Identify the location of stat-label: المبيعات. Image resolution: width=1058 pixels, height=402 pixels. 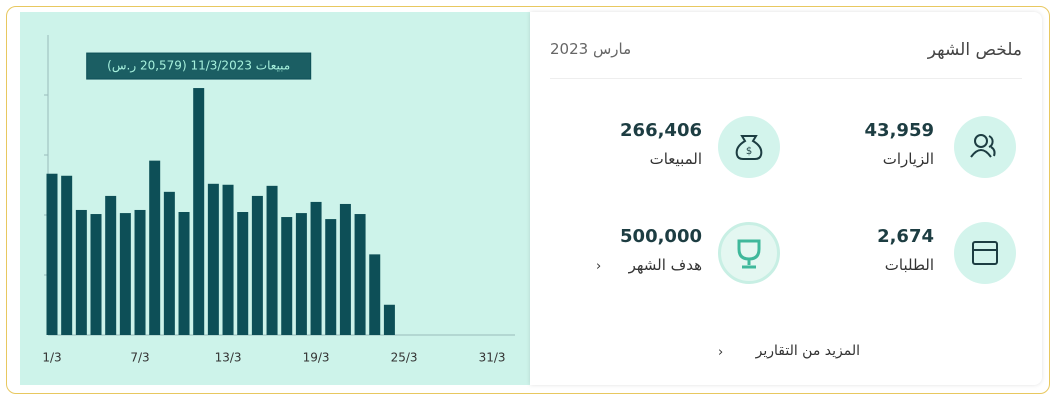
(675, 159).